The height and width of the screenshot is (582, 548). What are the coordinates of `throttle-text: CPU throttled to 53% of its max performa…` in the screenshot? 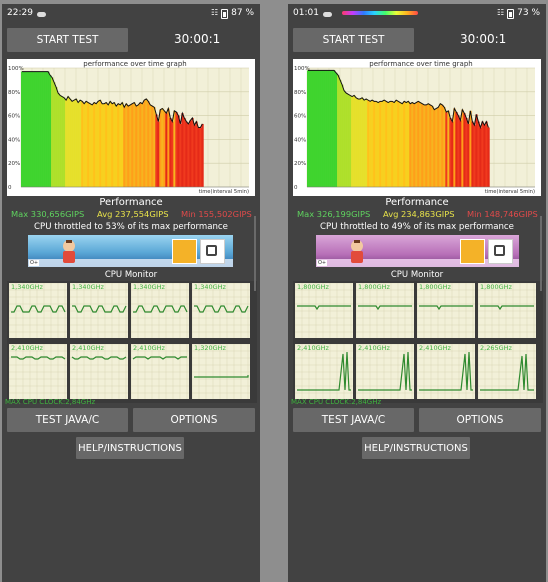 It's located at (131, 227).